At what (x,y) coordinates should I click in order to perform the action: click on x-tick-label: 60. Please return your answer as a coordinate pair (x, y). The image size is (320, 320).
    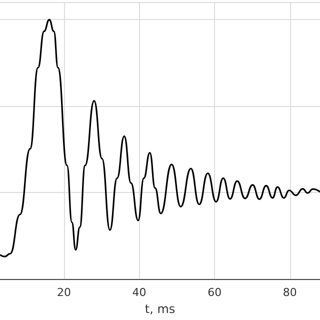
    Looking at the image, I should click on (215, 293).